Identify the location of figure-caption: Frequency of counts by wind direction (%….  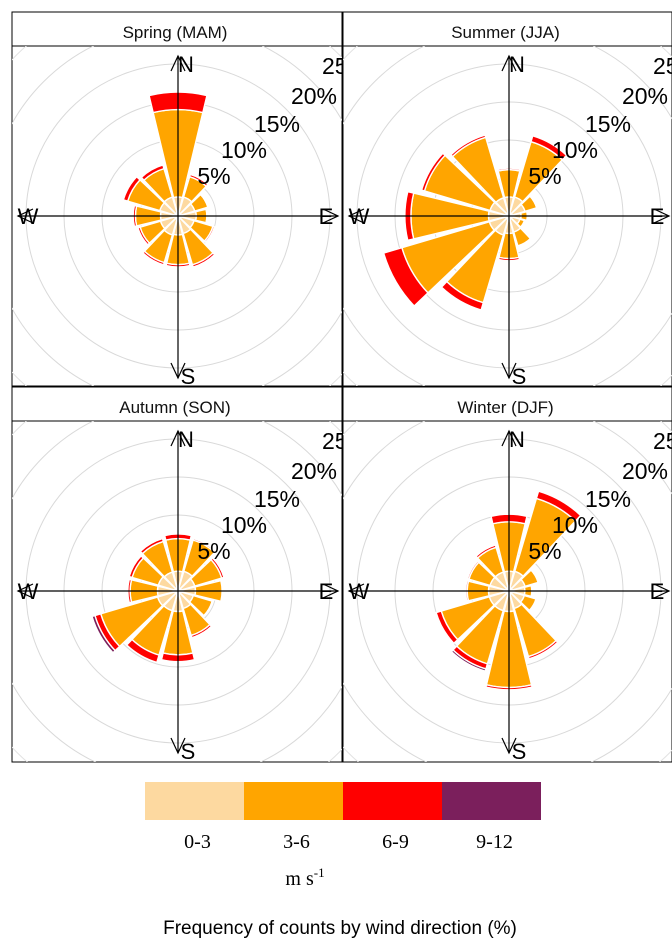
(340, 928).